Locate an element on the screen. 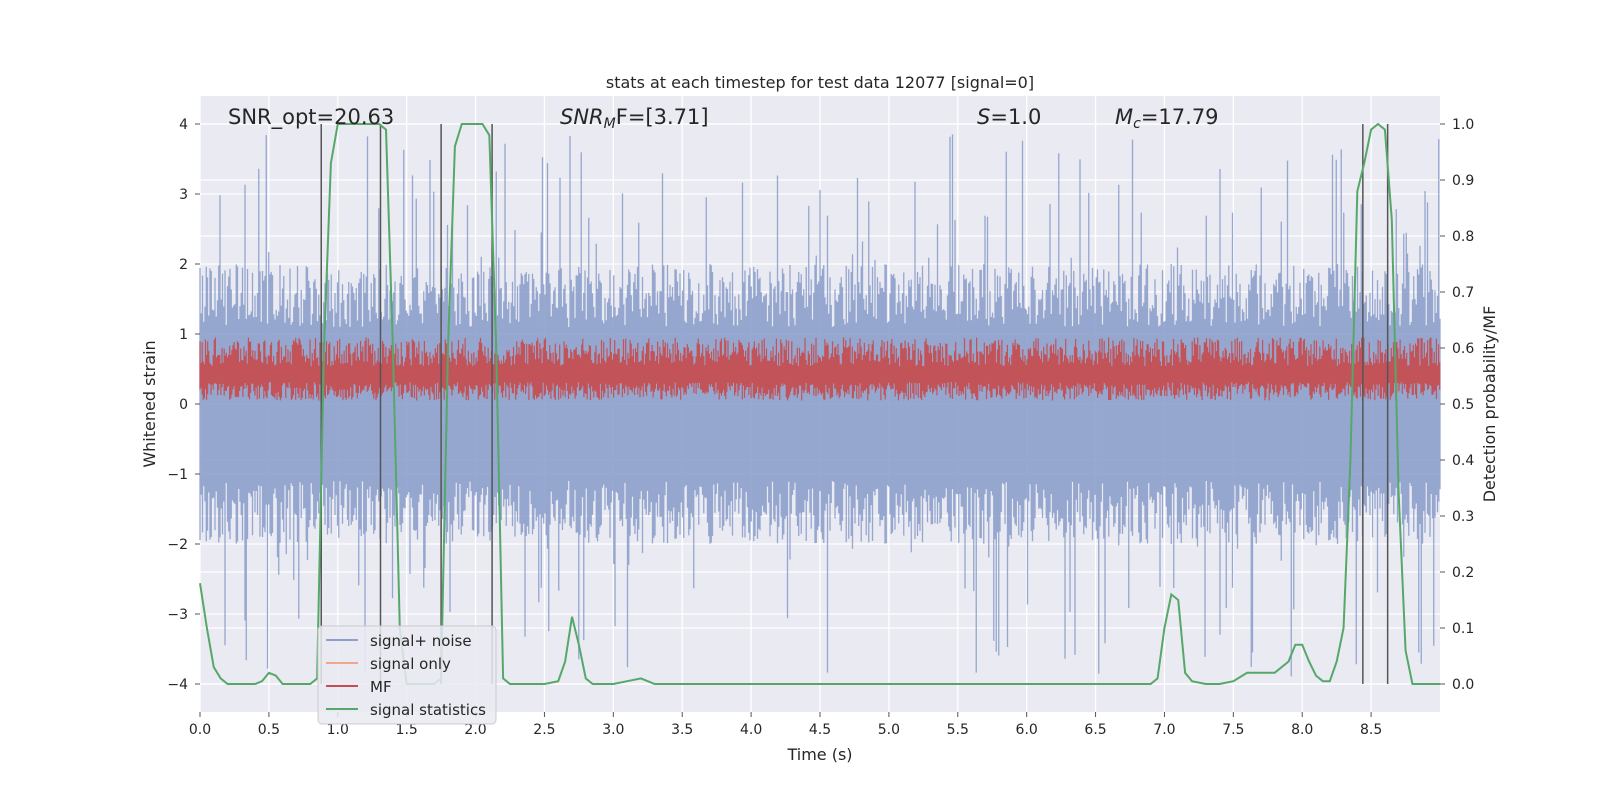 This screenshot has height=800, width=1600. mf-trace is located at coordinates (820, 369).